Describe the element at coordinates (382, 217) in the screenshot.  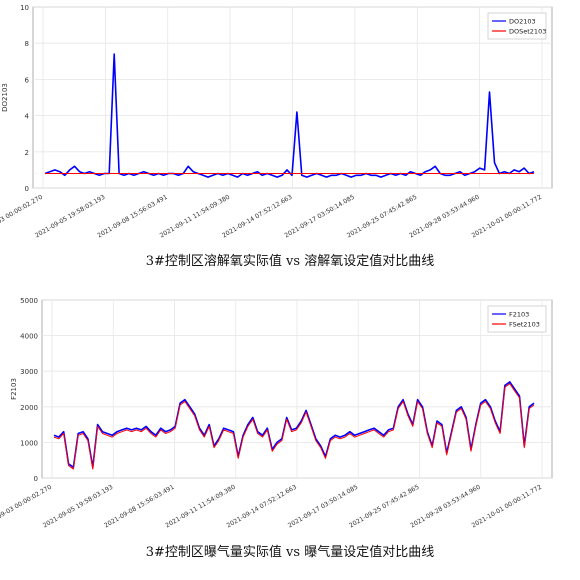
I see `x-tick-label: 2021-09-25 07:45:42.865` at that location.